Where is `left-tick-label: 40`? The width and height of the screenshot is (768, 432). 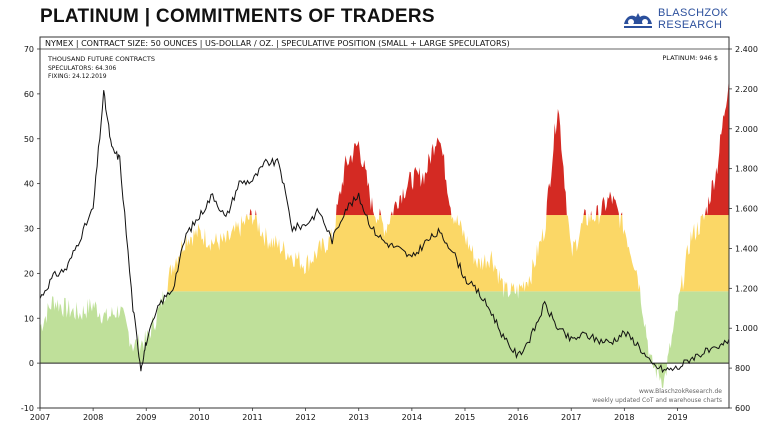
left-tick-label: 40 is located at coordinates (29, 184).